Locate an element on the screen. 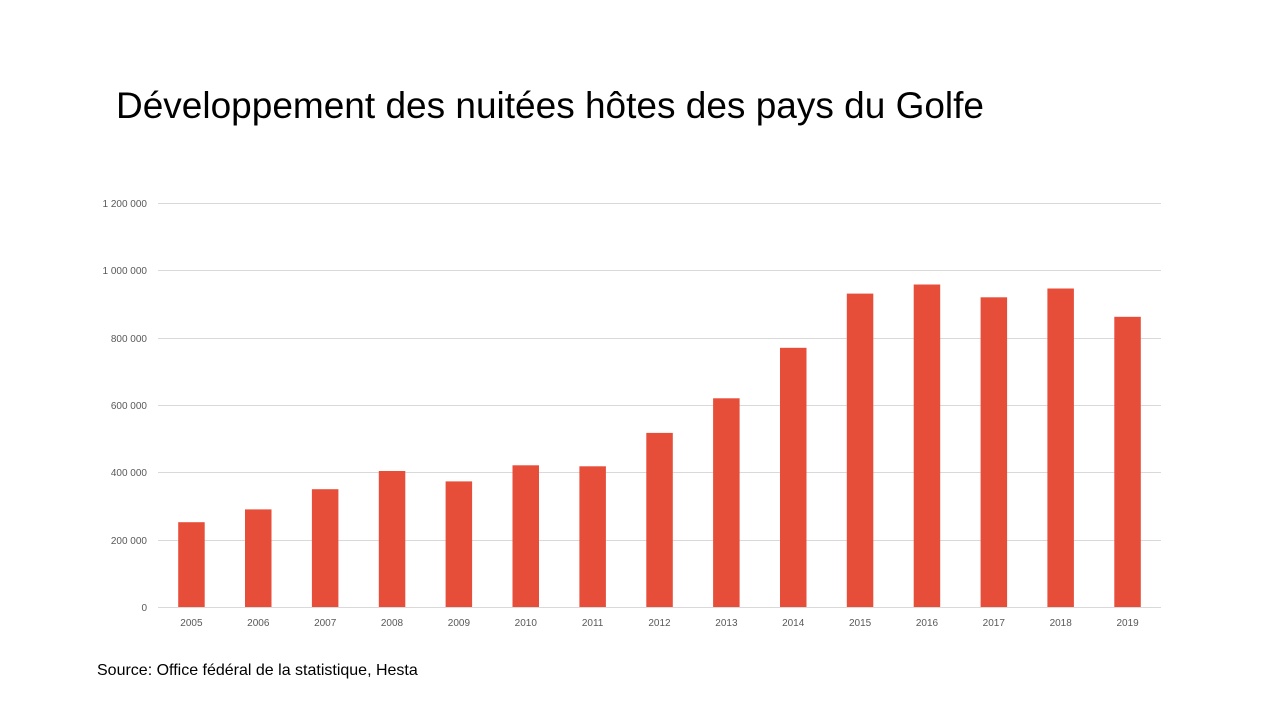  bar-2018 is located at coordinates (1060, 447).